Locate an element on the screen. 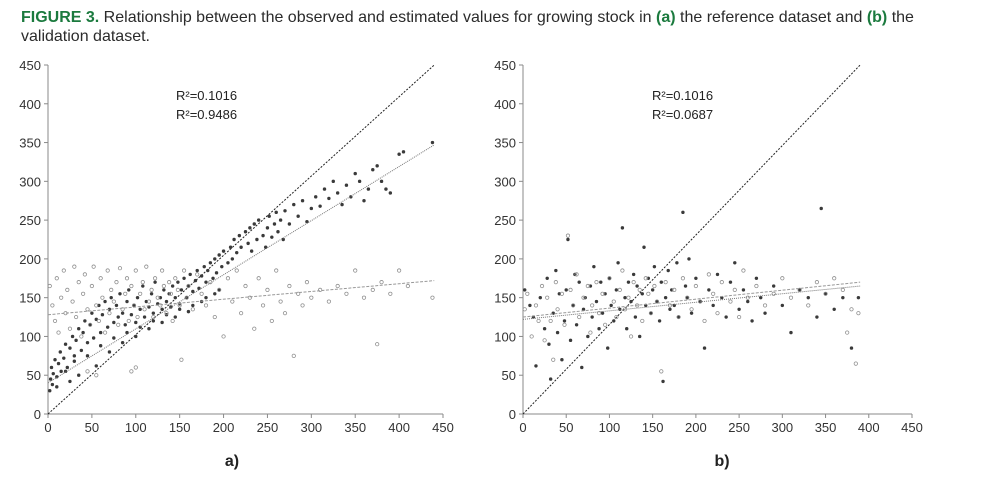 This screenshot has height=489, width=1000. x-tick-label: 300 is located at coordinates (782, 427).